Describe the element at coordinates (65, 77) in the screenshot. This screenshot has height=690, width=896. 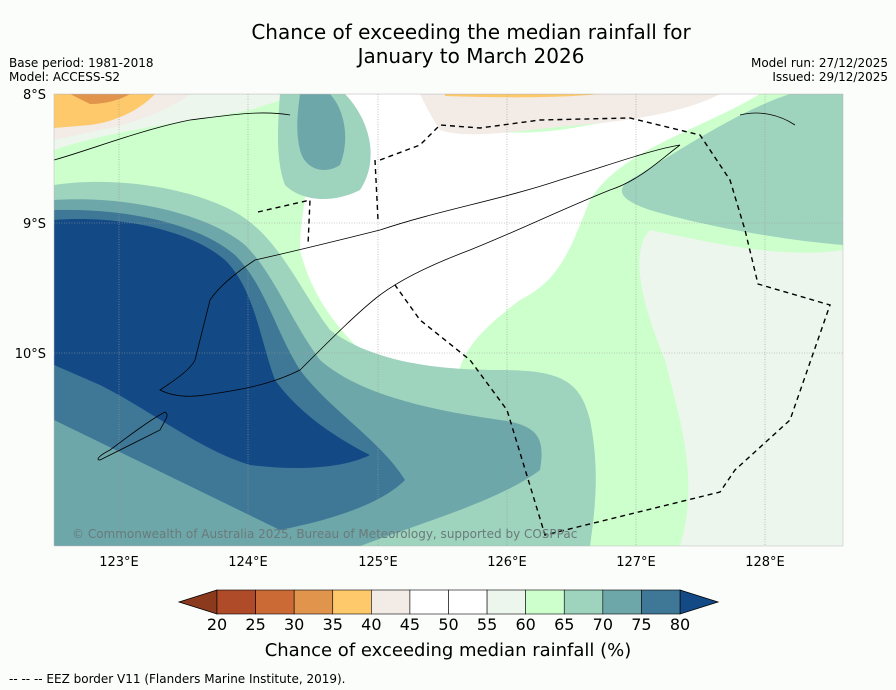
I see `model-name: Model: ACCESS-S2` at that location.